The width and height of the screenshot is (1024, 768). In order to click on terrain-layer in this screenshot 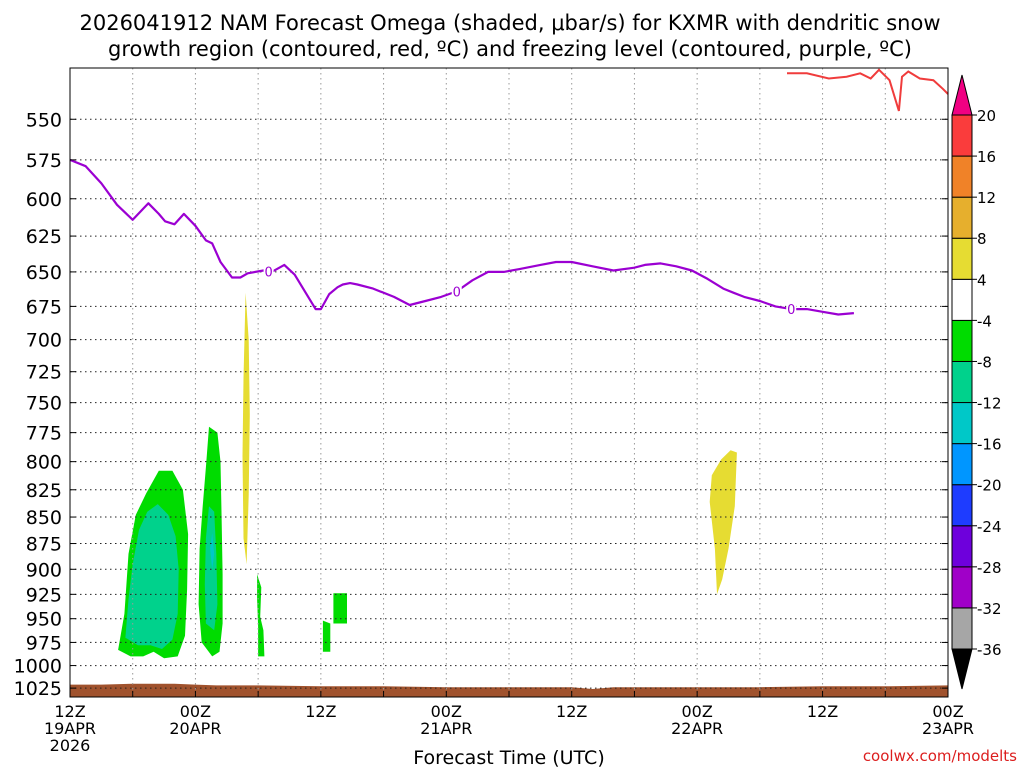, I will do `click(509, 690)`.